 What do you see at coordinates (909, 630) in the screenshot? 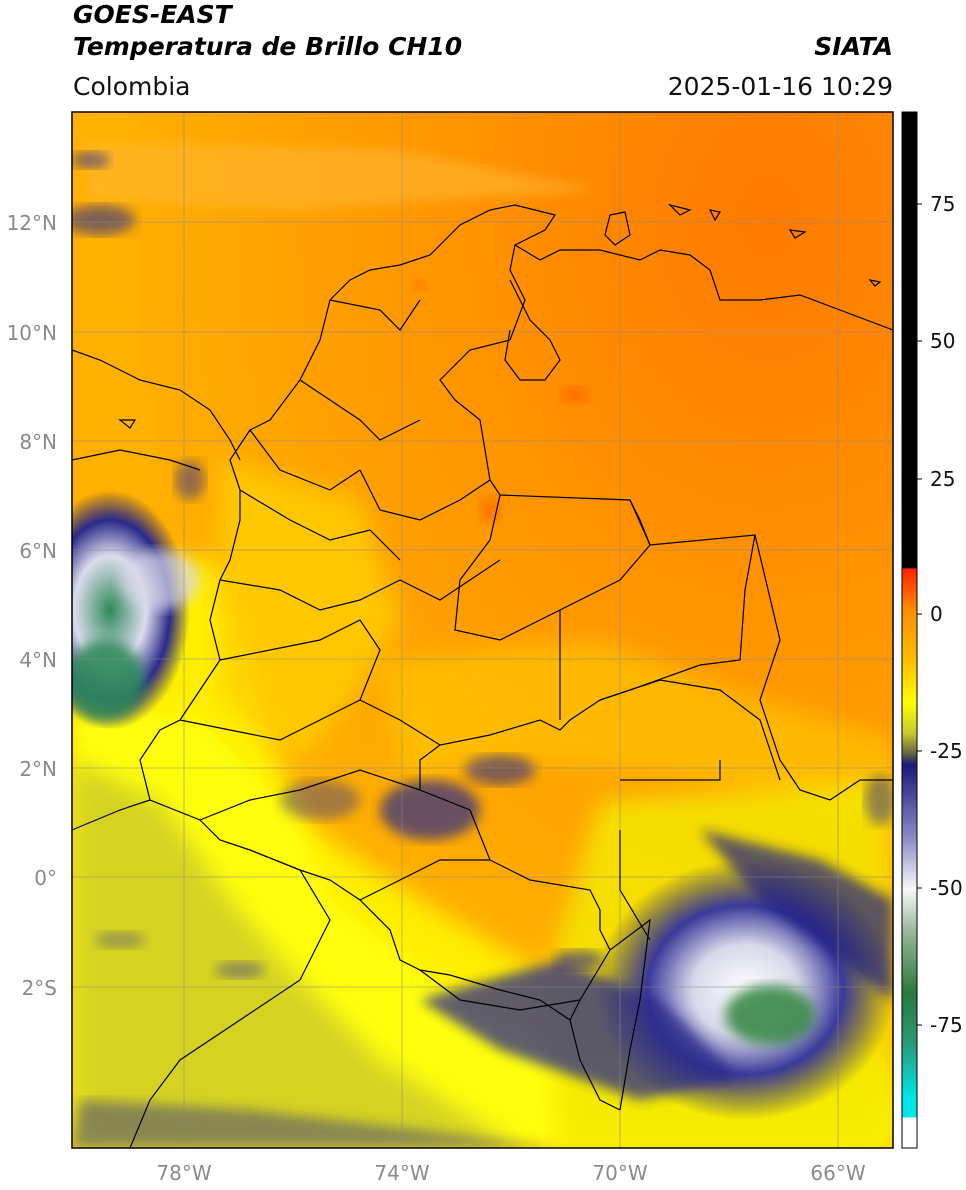
I see `colorbar-scale` at bounding box center [909, 630].